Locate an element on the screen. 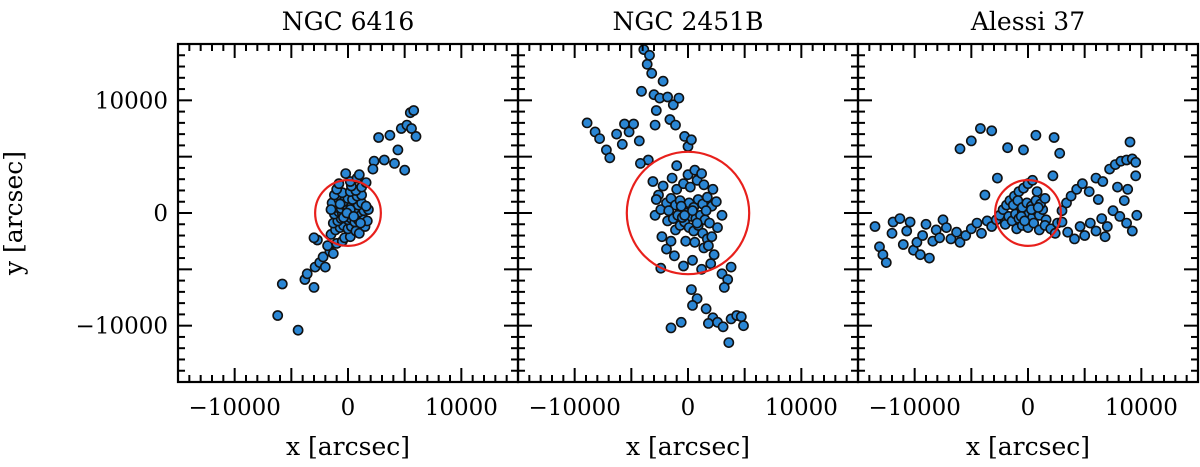 The width and height of the screenshot is (1200, 467). x-tick-label-ngc-2451b: −10000 is located at coordinates (574, 408).